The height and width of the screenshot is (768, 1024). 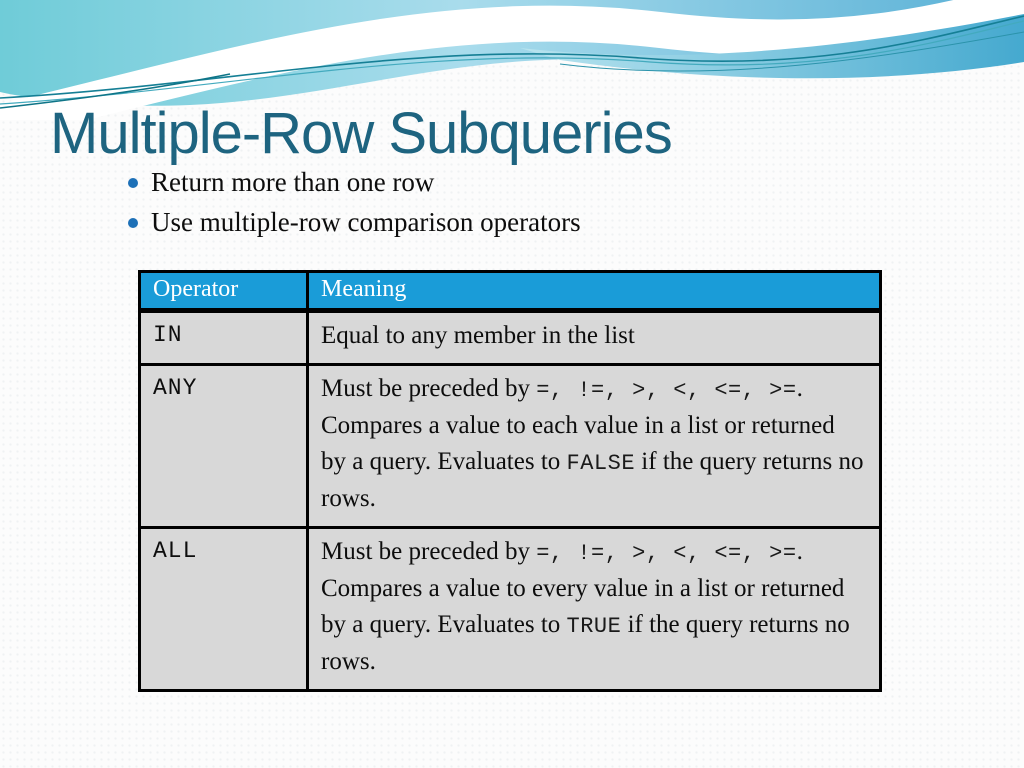 What do you see at coordinates (223, 608) in the screenshot?
I see `operator-cell: ALL` at bounding box center [223, 608].